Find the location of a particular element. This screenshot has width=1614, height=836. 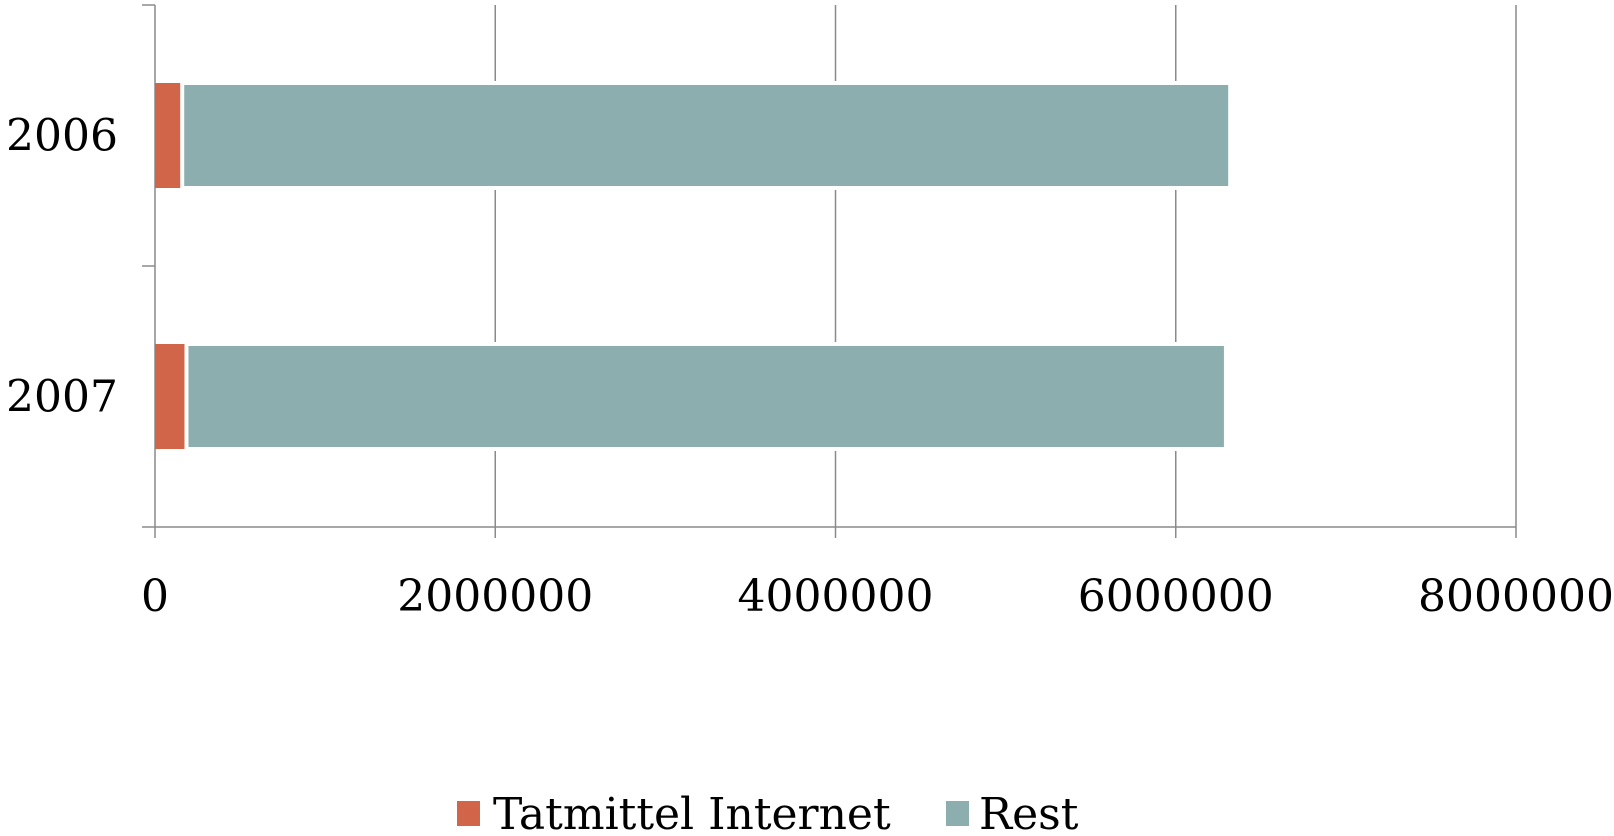

x-axis-tick-labels: 0 2000000 4000000 6000000 8000000 is located at coordinates (877, 596).